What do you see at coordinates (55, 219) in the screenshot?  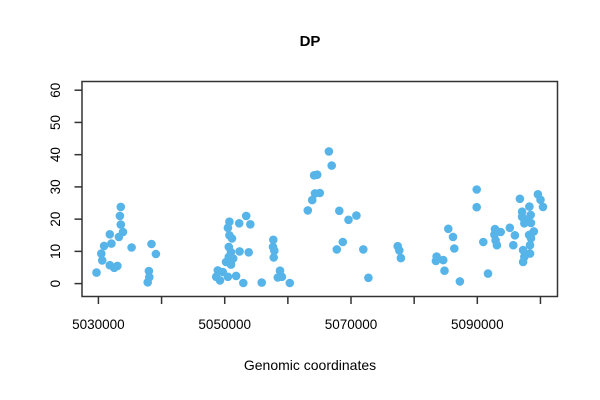 I see `y-tick-label: 20` at bounding box center [55, 219].